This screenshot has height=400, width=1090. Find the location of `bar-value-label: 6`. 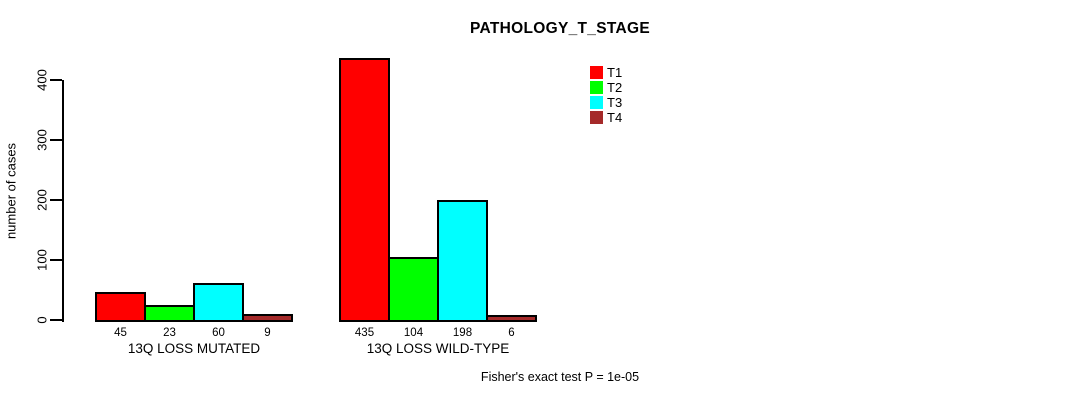

bar-value-label: 6 is located at coordinates (511, 333).